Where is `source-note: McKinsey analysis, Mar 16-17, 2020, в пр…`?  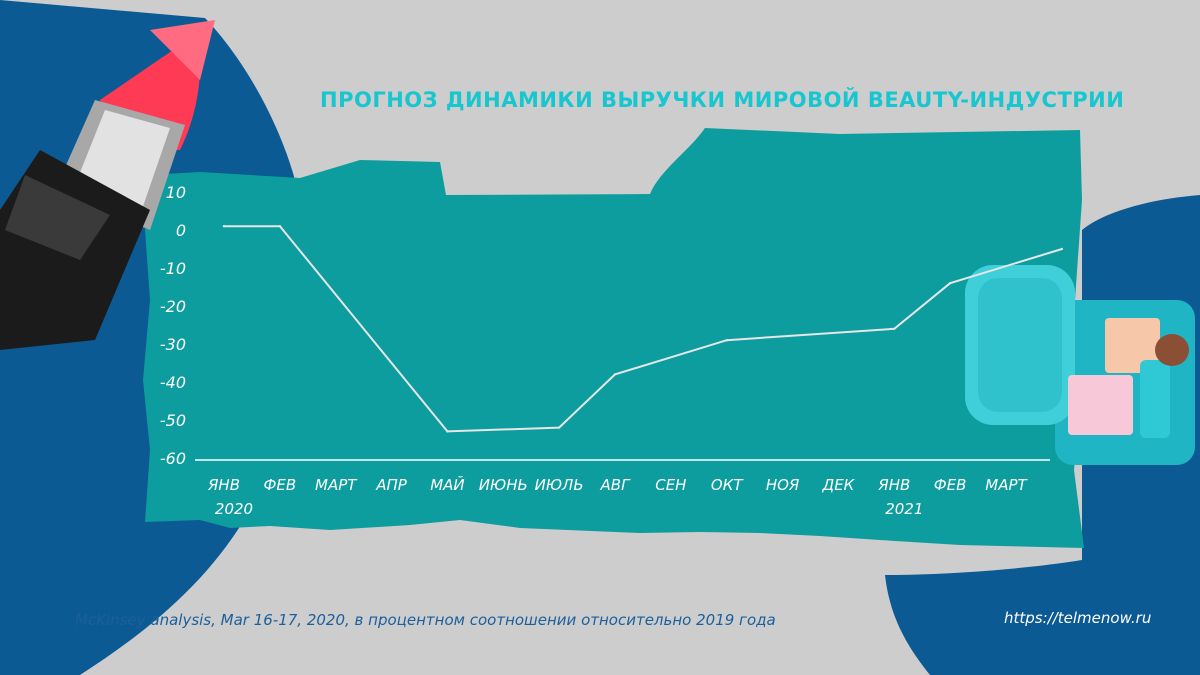
source-note: McKinsey analysis, Mar 16-17, 2020, в пр… is located at coordinates (425, 620).